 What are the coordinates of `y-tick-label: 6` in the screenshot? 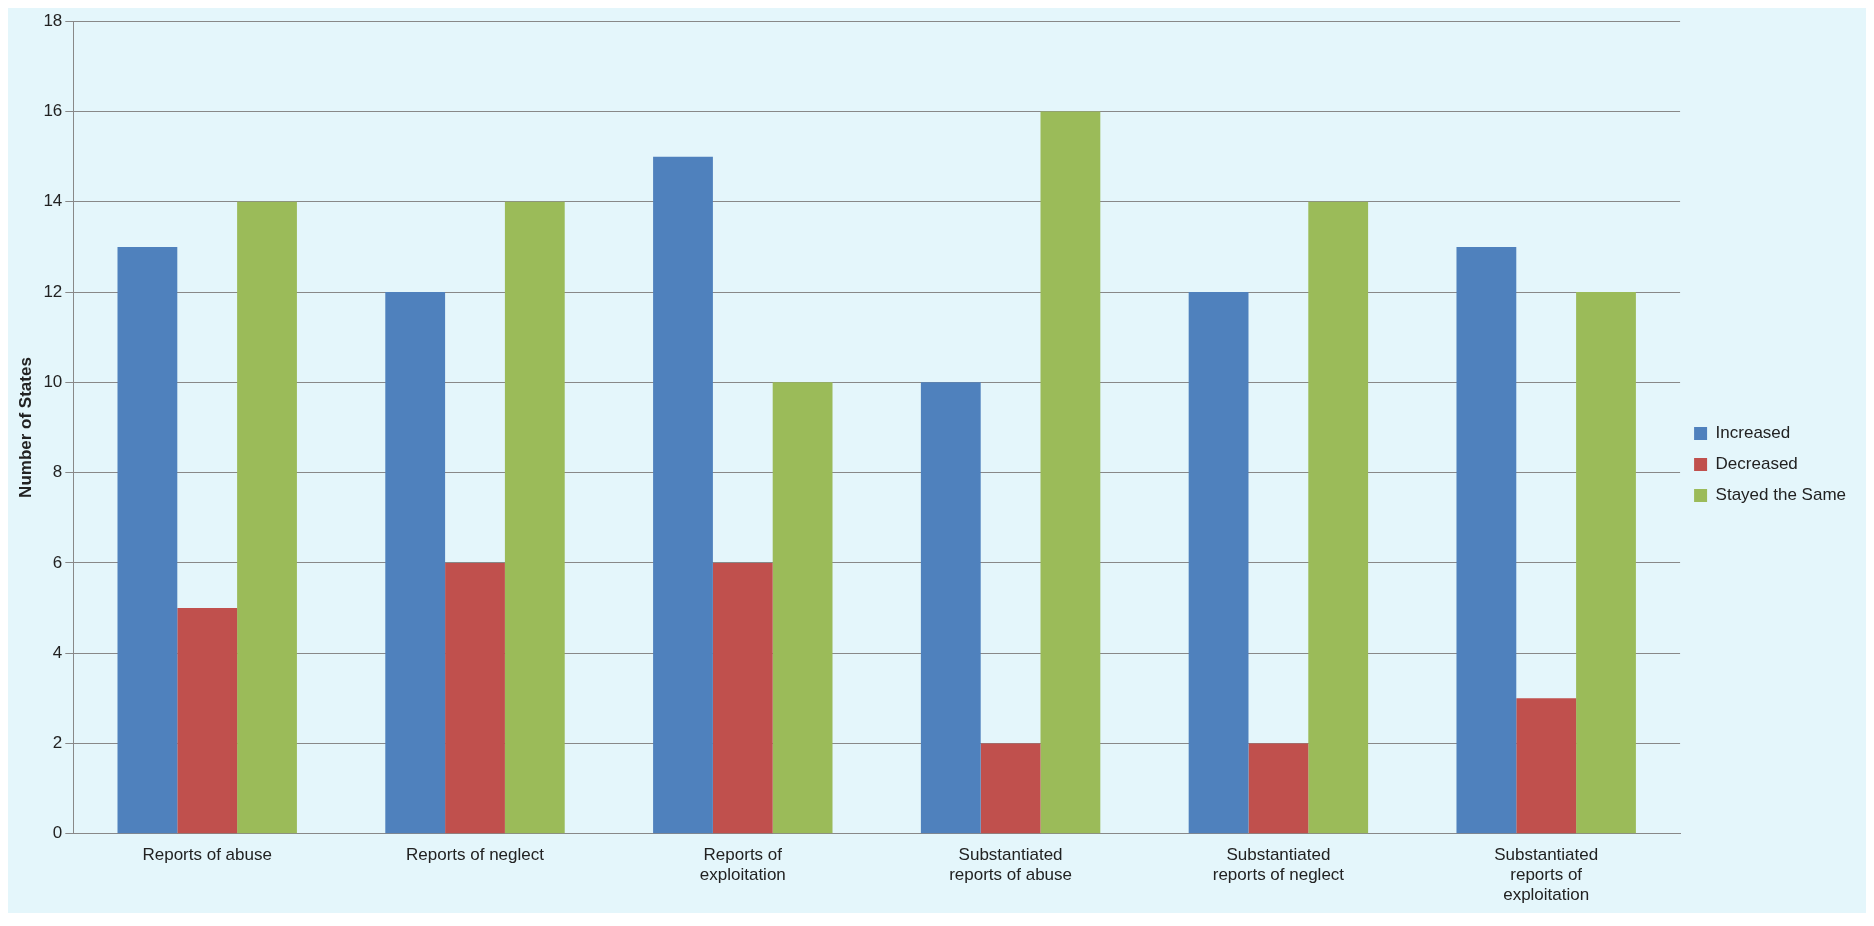 It's located at (57, 562).